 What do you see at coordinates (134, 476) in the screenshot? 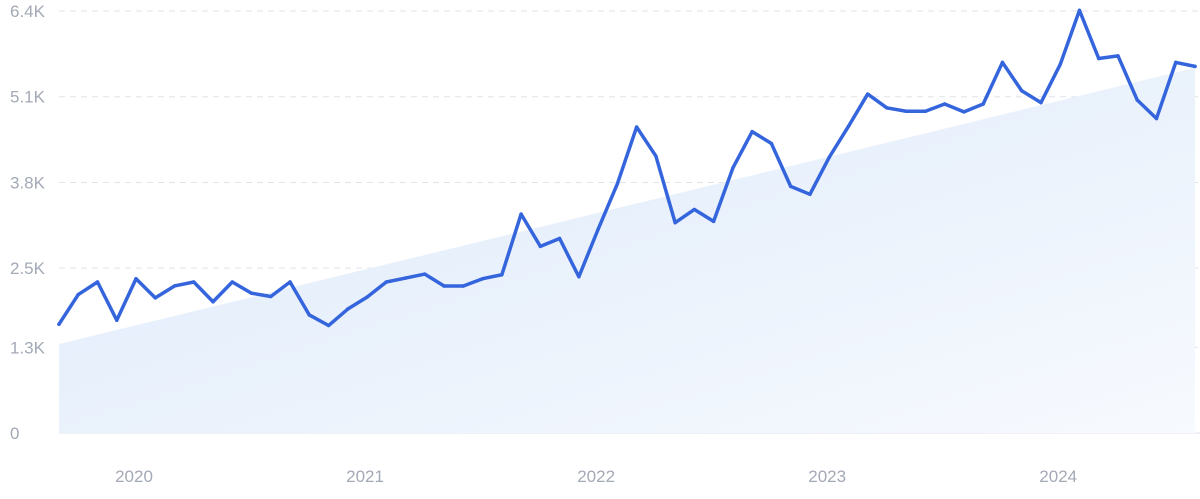
I see `x-tick-label: 2020` at bounding box center [134, 476].